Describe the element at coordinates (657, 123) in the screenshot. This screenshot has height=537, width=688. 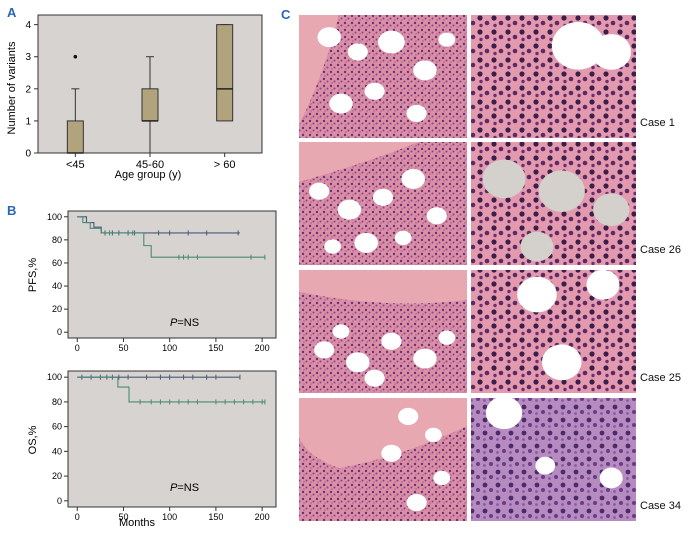
I see `case-label: Case 1` at that location.